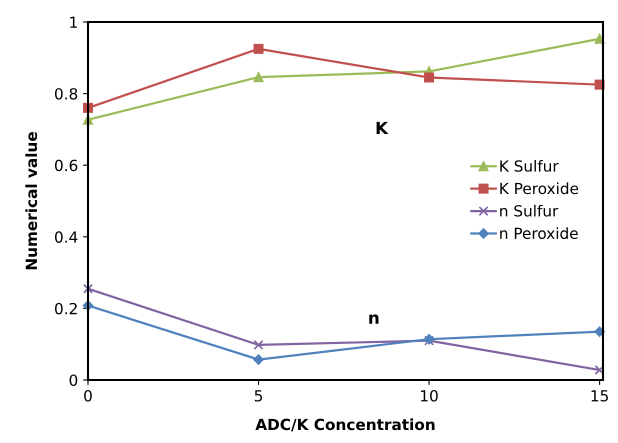 The image size is (618, 443). What do you see at coordinates (345, 425) in the screenshot?
I see `x-axis-title: ADC/K Concentration` at bounding box center [345, 425].